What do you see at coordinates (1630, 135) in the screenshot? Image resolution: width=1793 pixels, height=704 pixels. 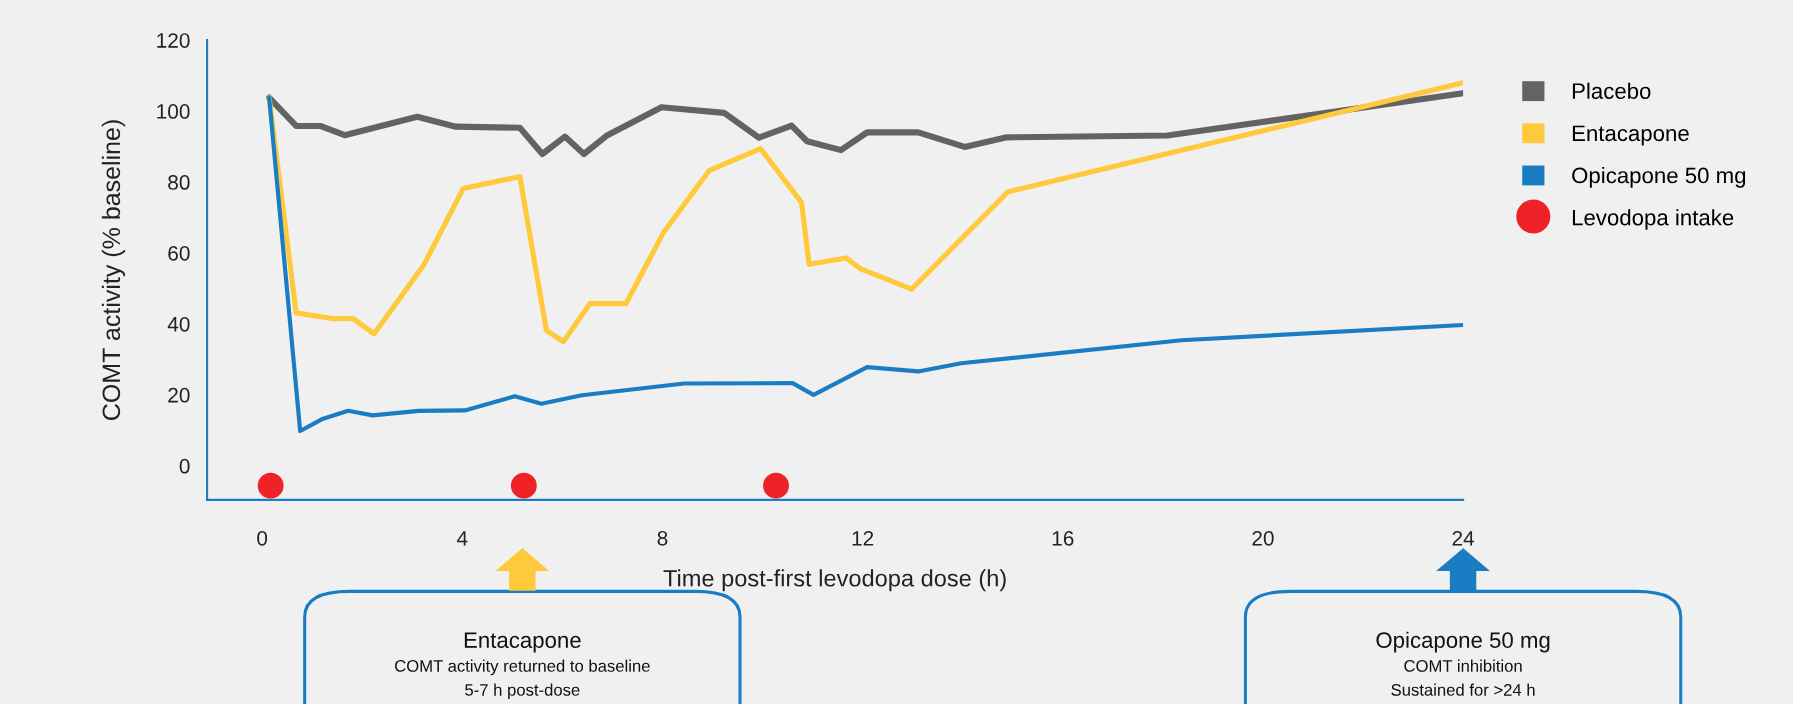 I see `legend-label: Entacapone` at bounding box center [1630, 135].